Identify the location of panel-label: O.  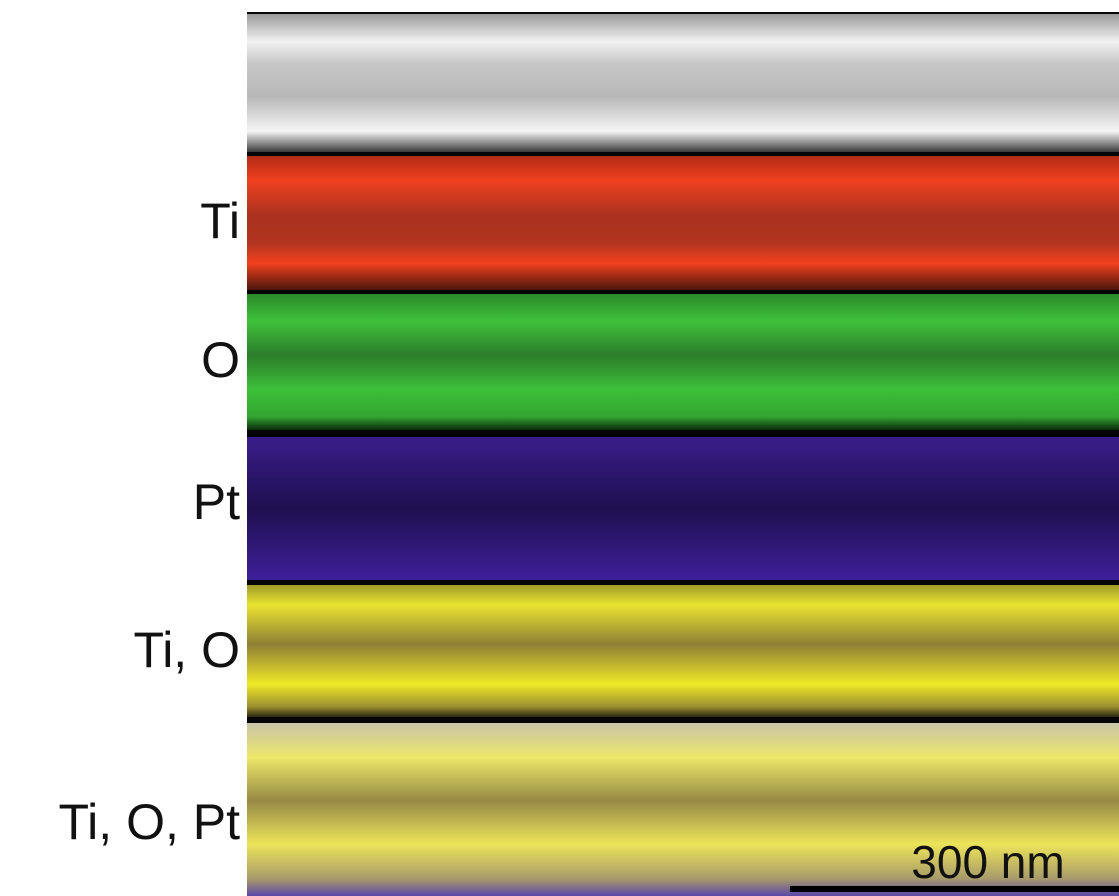
(220, 360).